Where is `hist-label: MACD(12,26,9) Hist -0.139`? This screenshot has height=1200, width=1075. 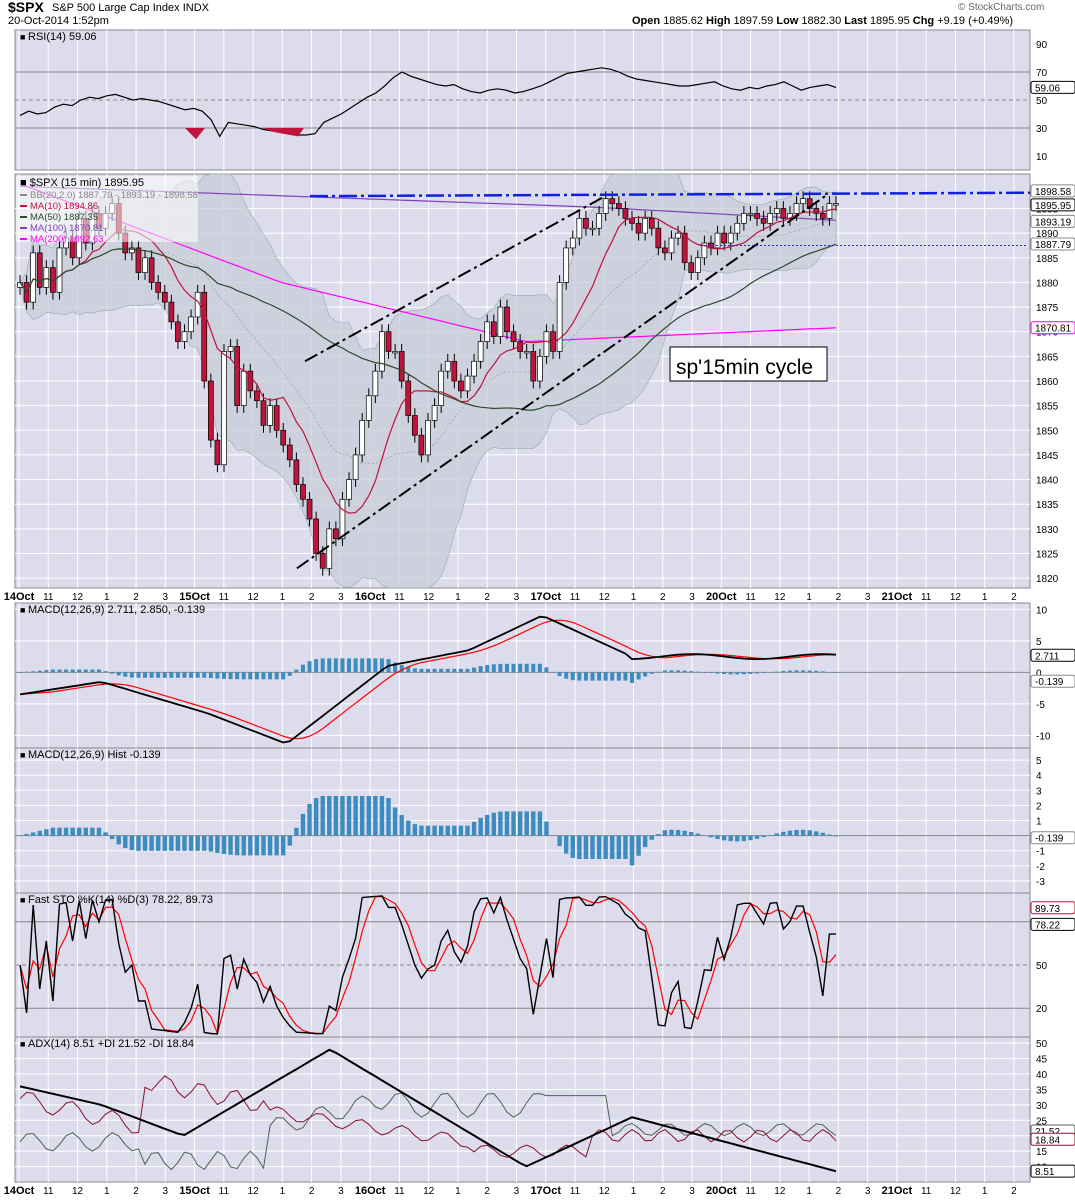 hist-label: MACD(12,26,9) Hist -0.139 is located at coordinates (94, 755).